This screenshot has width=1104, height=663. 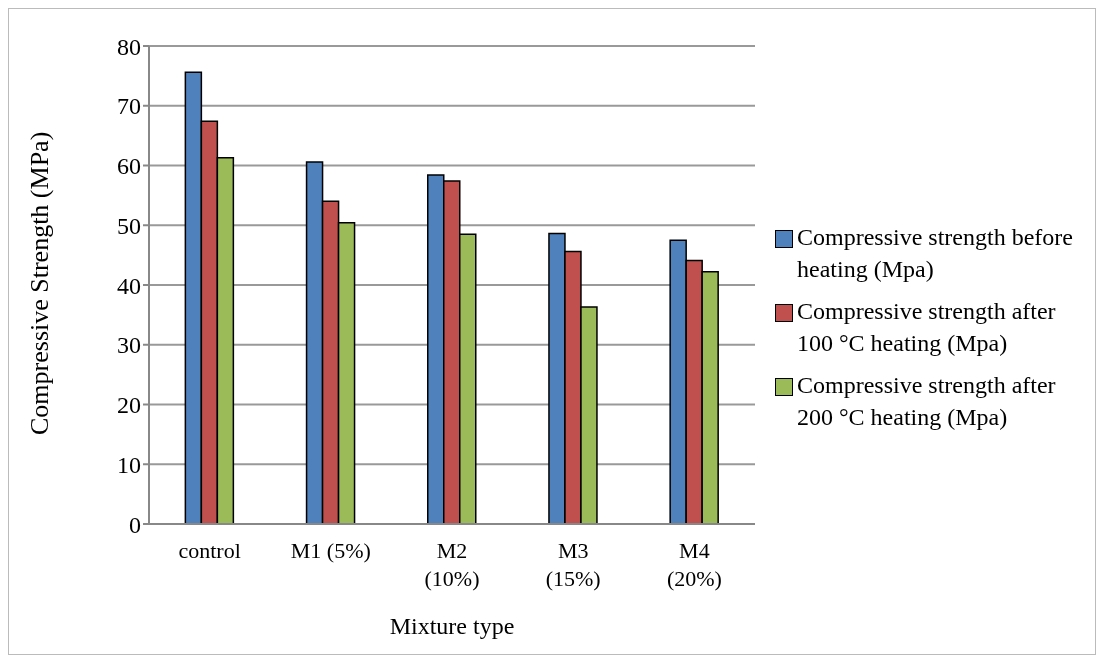 What do you see at coordinates (135, 524) in the screenshot?
I see `y-tick-label: 0` at bounding box center [135, 524].